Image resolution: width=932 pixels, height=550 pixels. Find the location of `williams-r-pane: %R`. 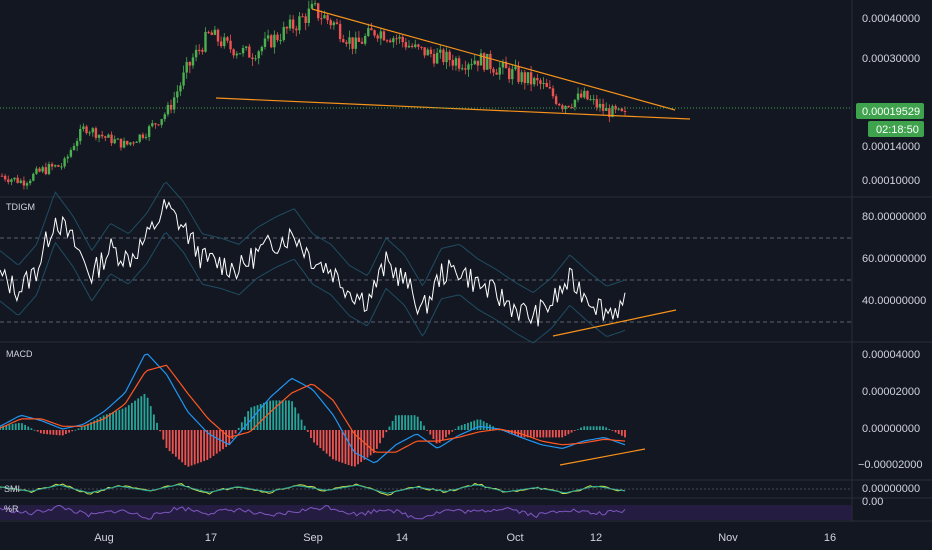

williams-r-pane: %R is located at coordinates (426, 512).